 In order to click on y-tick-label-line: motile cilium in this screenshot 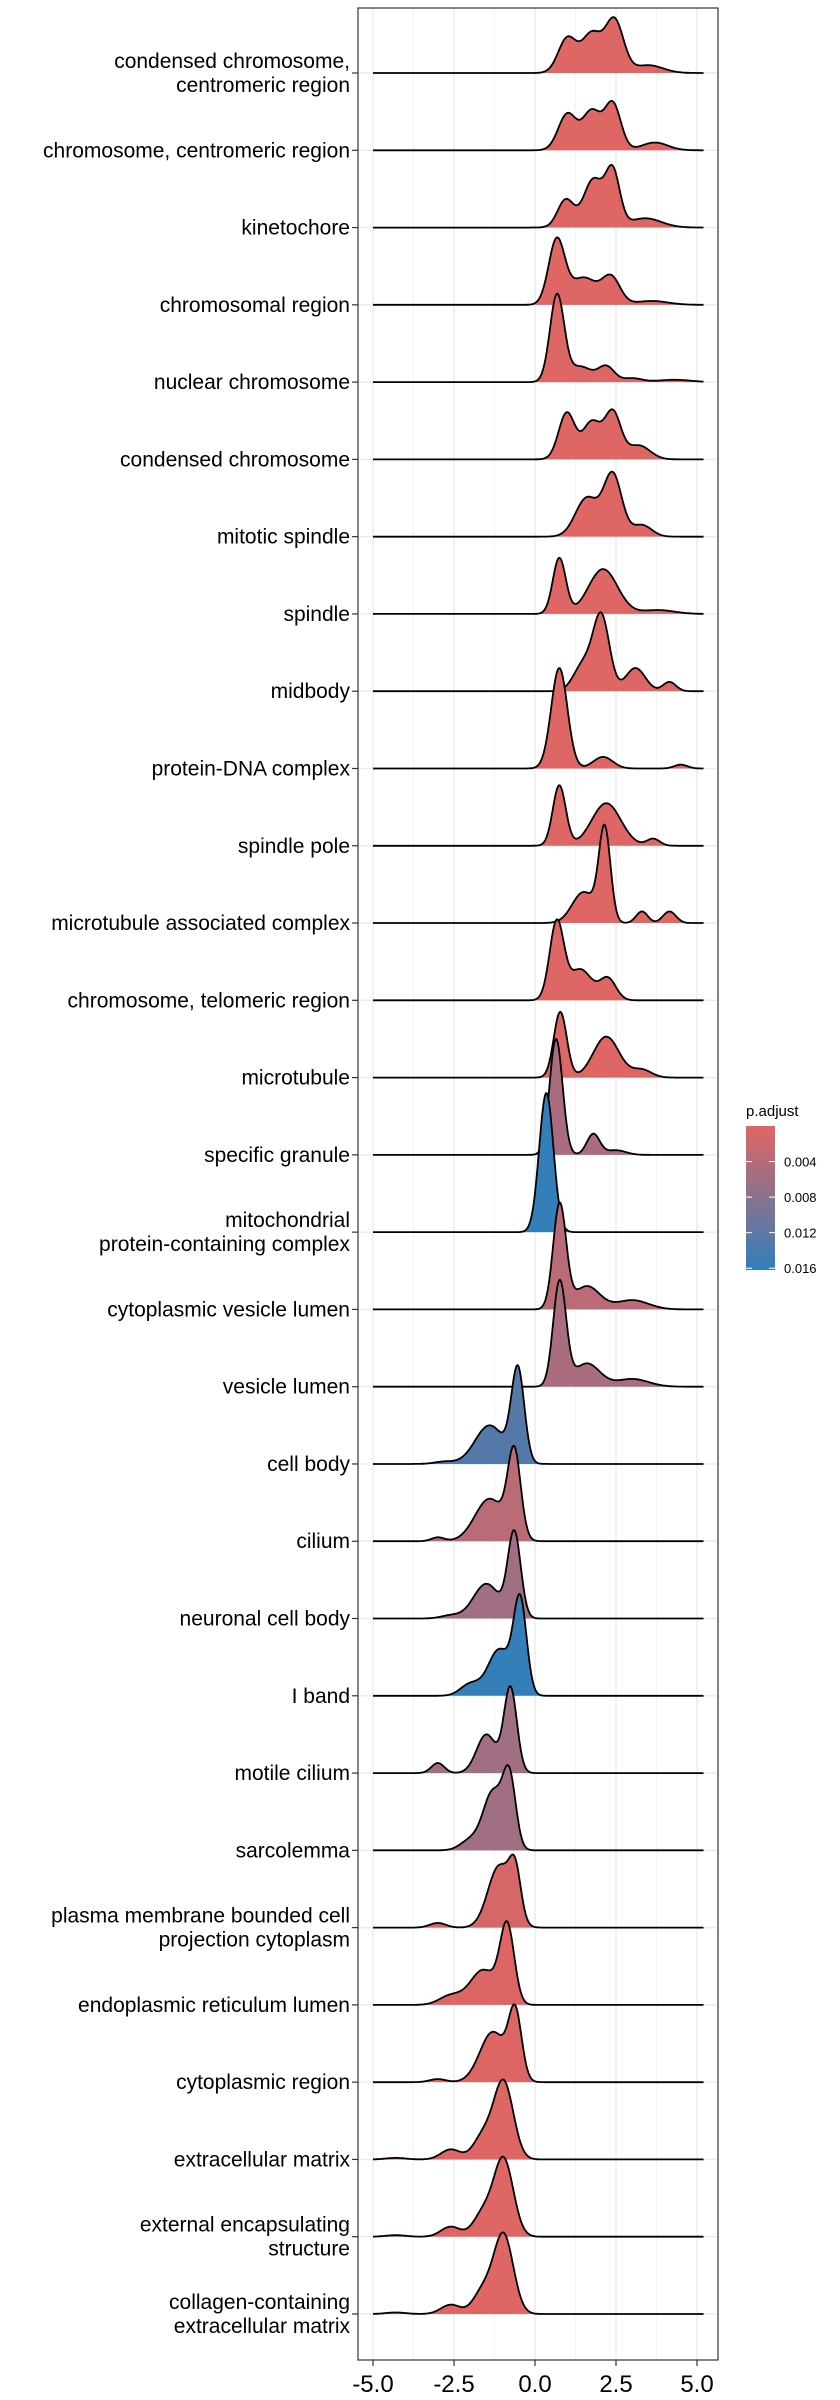, I will do `click(292, 1773)`.